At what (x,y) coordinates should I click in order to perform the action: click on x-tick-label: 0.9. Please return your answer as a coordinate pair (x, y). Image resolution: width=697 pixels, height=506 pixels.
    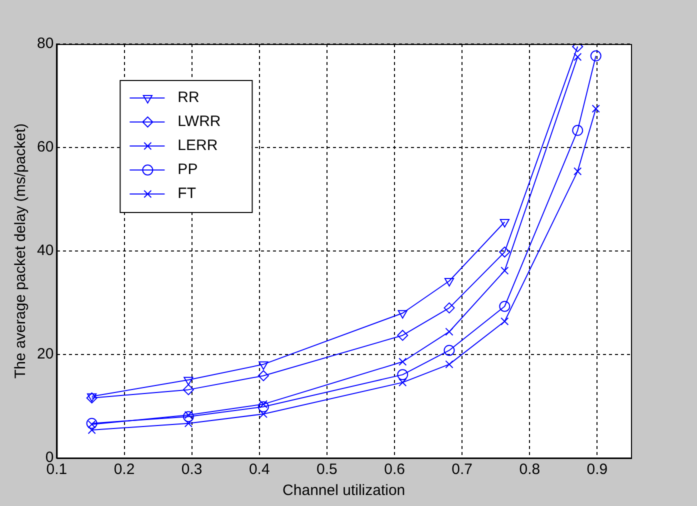
    Looking at the image, I should click on (597, 469).